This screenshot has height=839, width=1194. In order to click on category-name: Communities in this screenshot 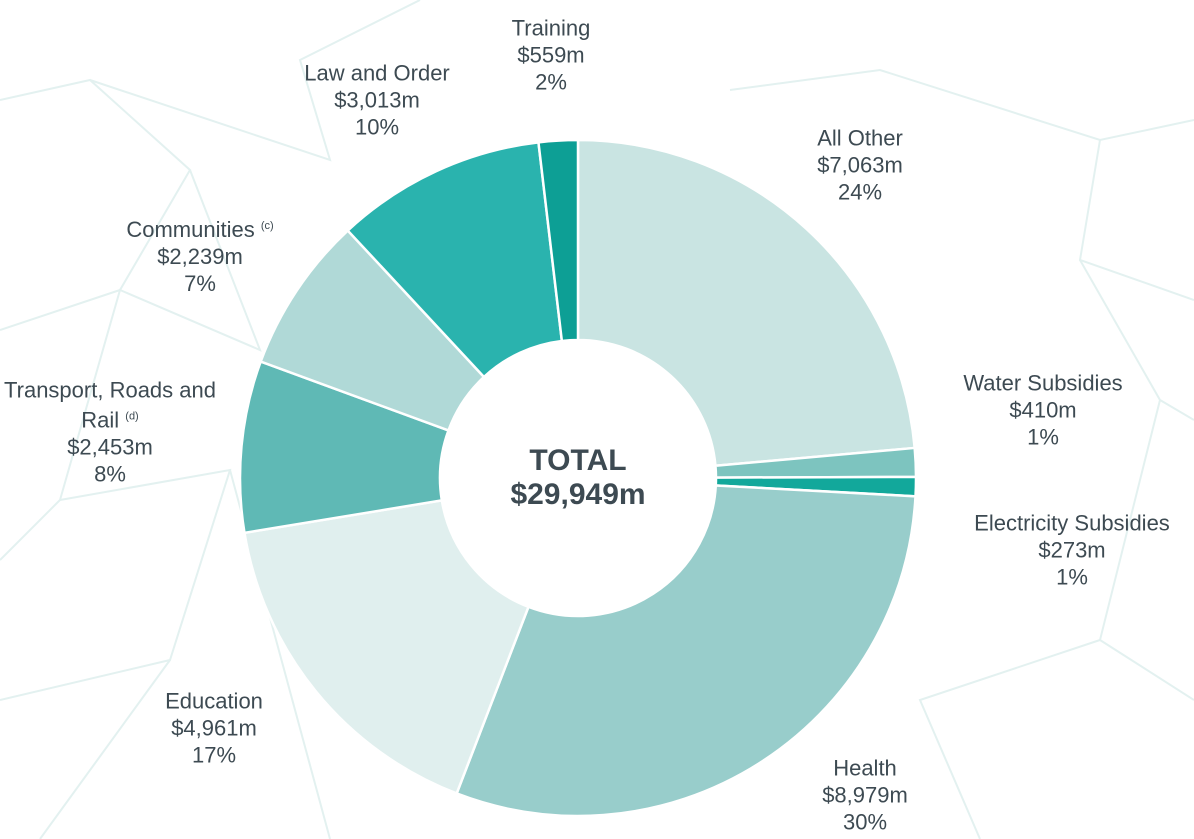, I will do `click(190, 229)`.